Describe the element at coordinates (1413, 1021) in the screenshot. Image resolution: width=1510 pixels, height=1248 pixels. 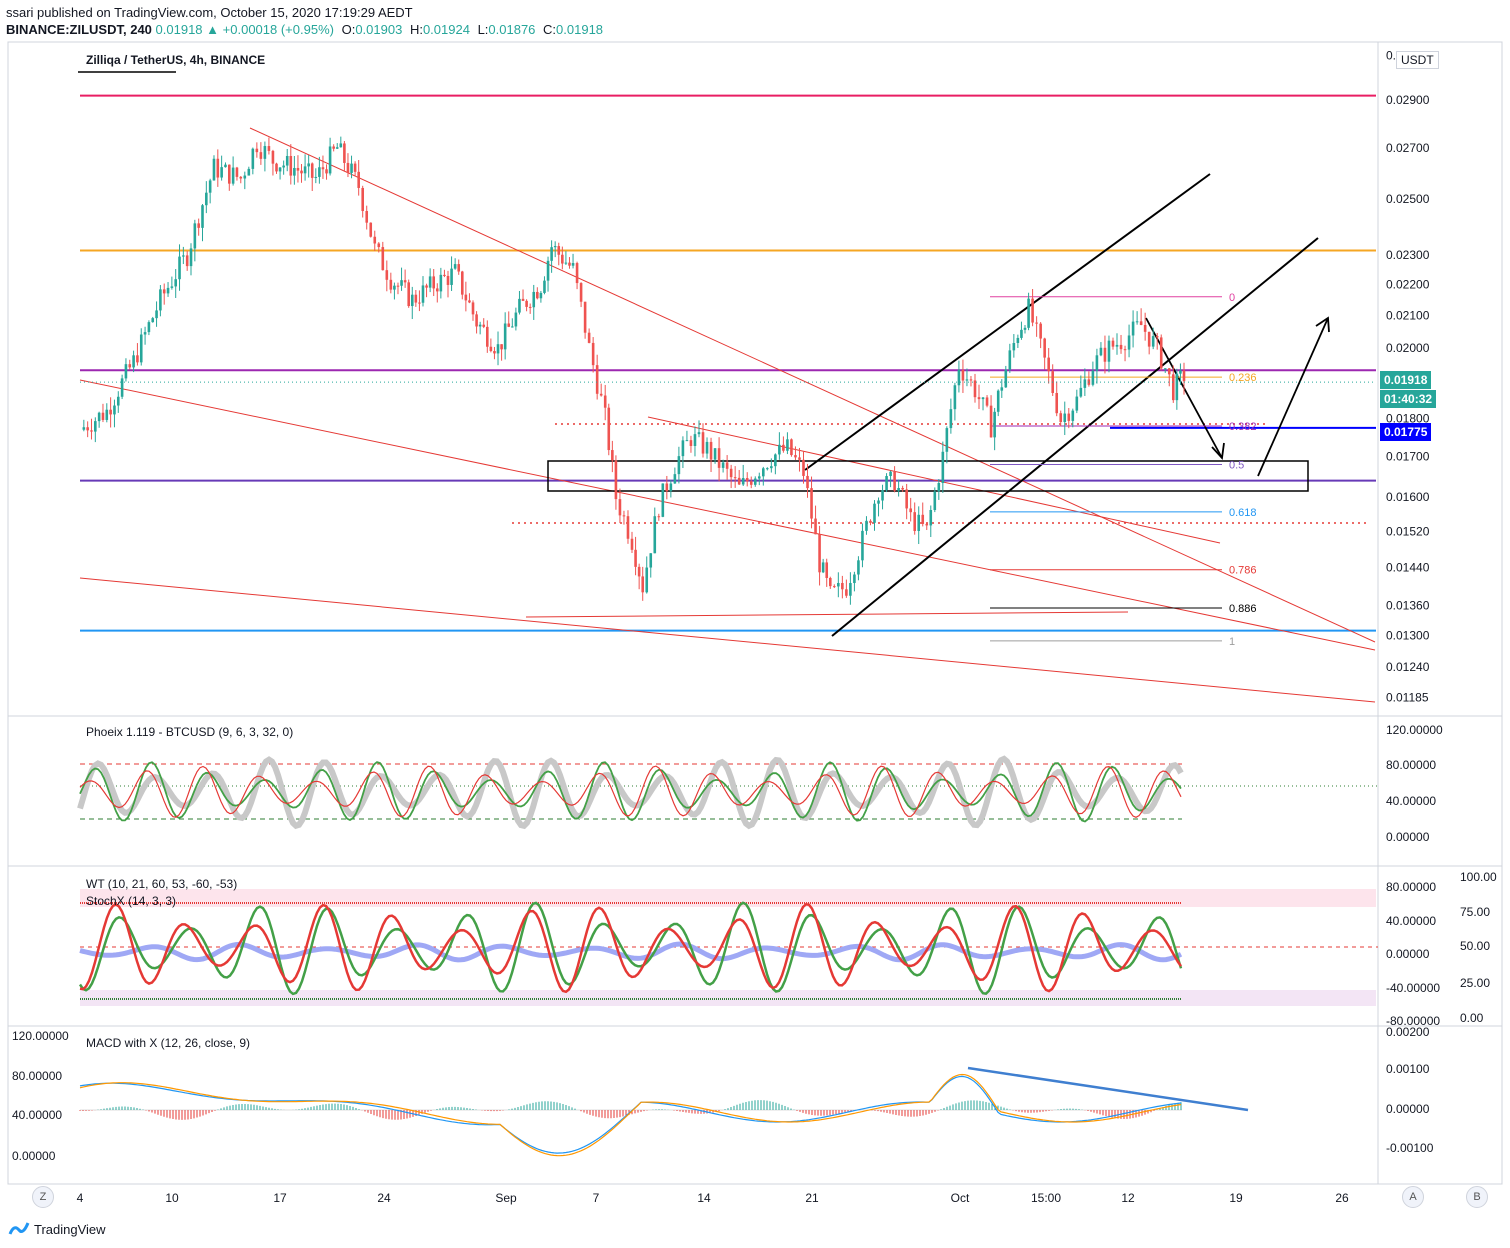
I see `wt-axis-tick-4: -80.00000` at that location.